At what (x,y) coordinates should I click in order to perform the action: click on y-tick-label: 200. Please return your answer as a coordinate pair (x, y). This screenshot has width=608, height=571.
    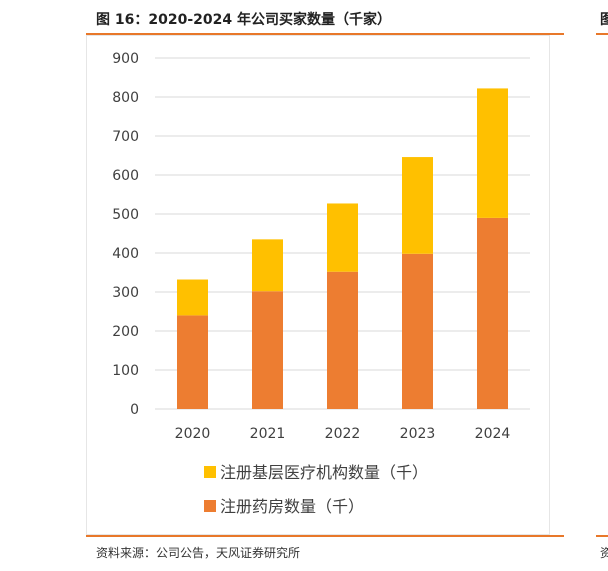
    Looking at the image, I should click on (125, 332).